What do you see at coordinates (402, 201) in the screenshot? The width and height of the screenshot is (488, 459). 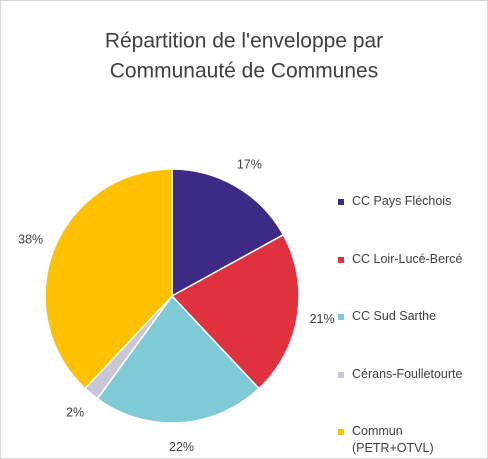 I see `legend-label: CC Pays Fléchois` at bounding box center [402, 201].